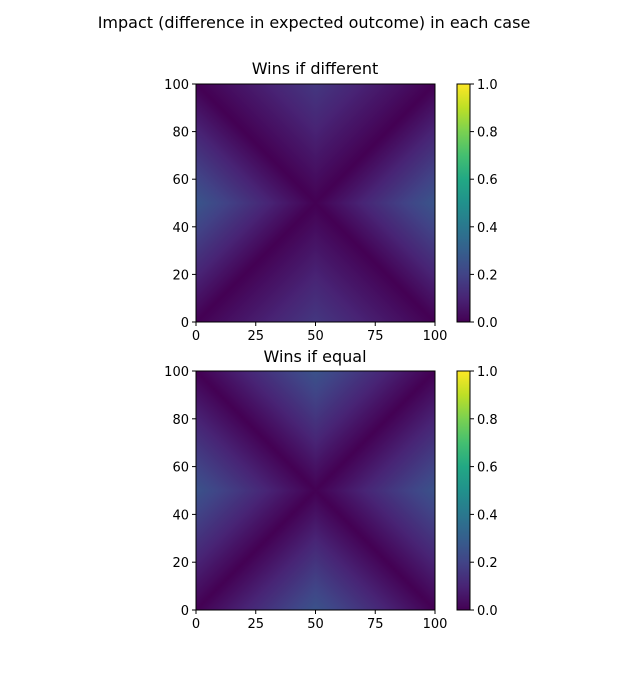 The image size is (628, 686). I want to click on panel-title: Wins if different, so click(315, 68).